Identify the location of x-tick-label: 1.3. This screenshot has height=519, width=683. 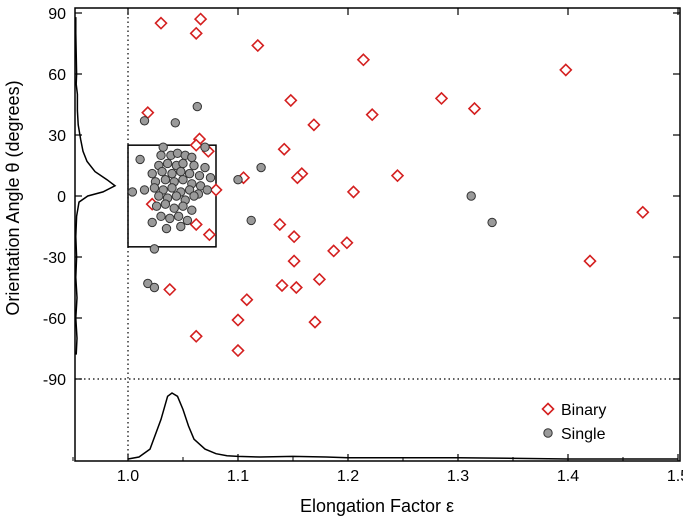
(458, 476).